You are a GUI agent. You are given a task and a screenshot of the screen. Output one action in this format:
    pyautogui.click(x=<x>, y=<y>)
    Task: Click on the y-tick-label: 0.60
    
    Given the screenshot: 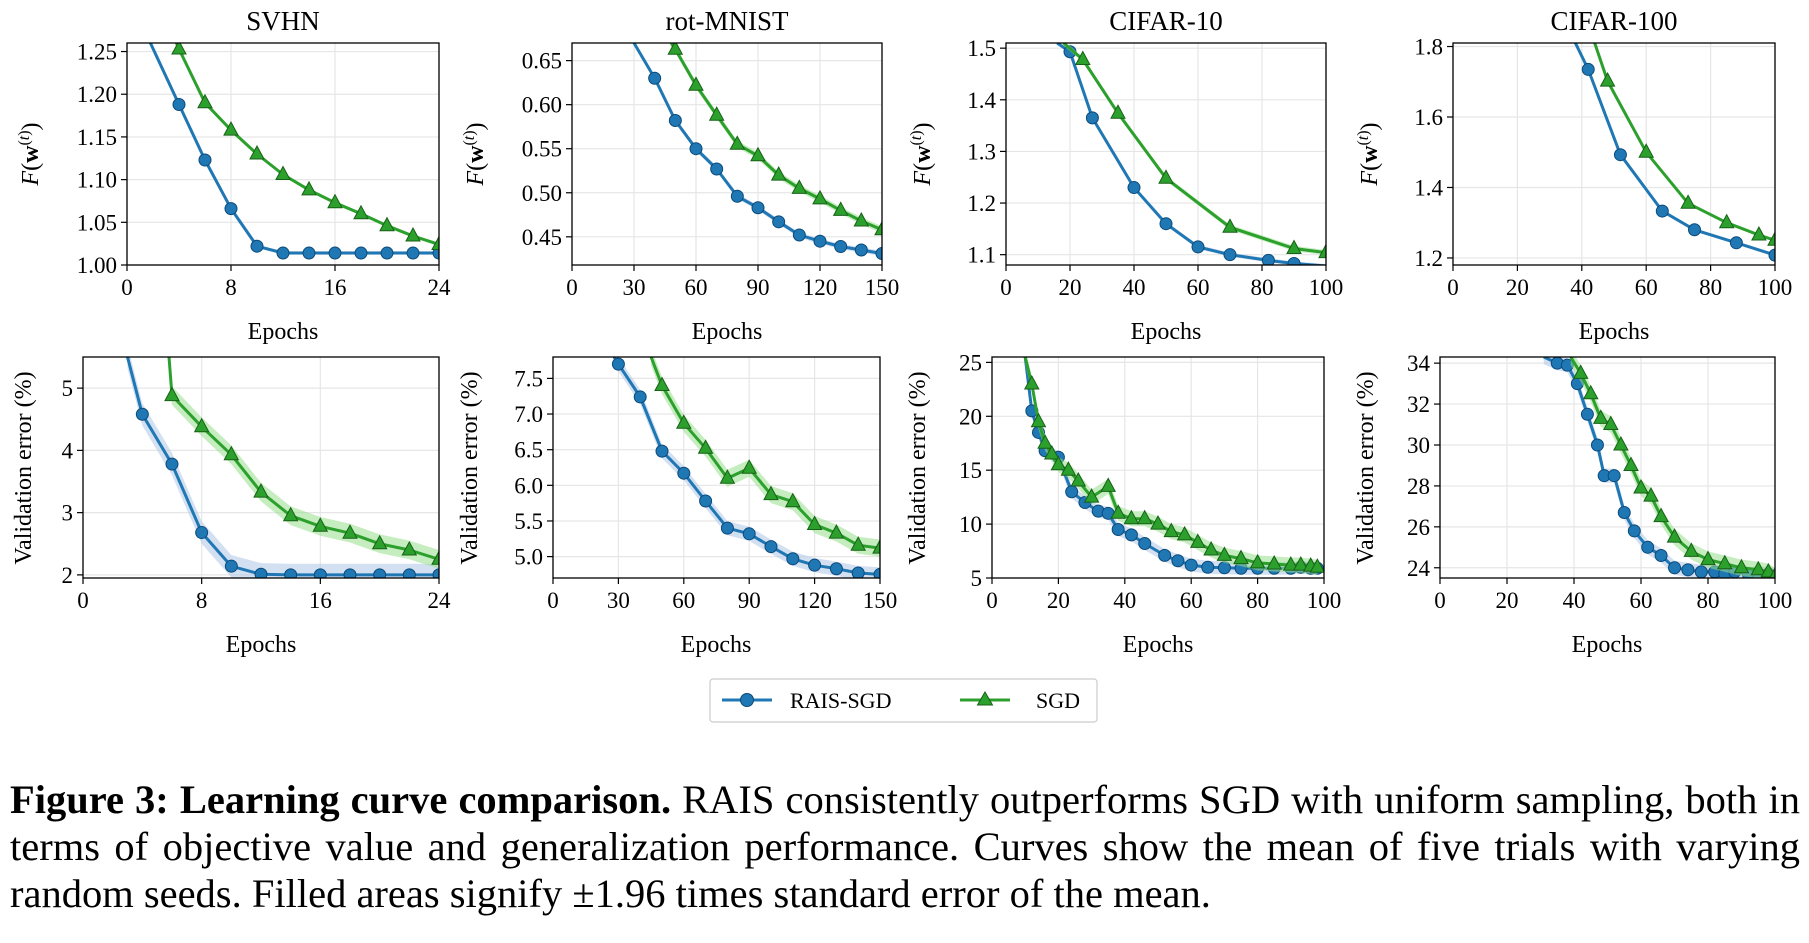 What is the action you would take?
    pyautogui.click(x=542, y=105)
    